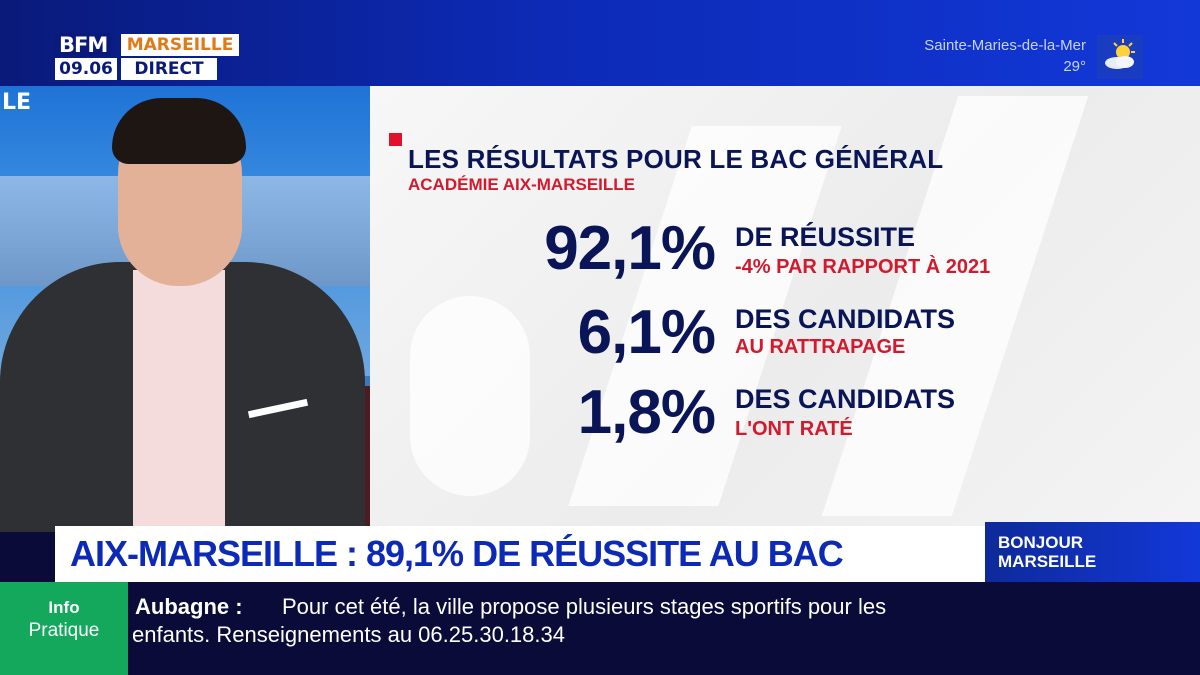 This screenshot has width=1200, height=675. I want to click on graphic-subtitle: ACADÉMIE AIX-MARSEILLE, so click(521, 184).